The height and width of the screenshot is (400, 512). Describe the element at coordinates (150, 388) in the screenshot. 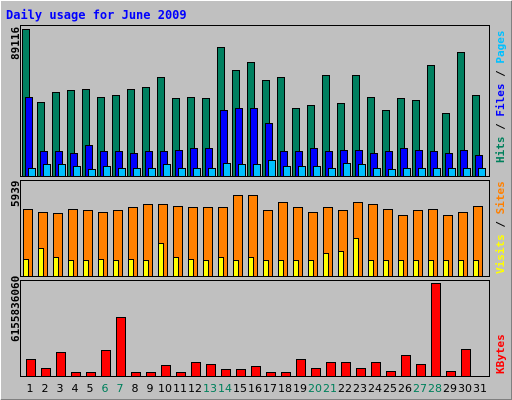

I see `day-tick-9: 9` at that location.